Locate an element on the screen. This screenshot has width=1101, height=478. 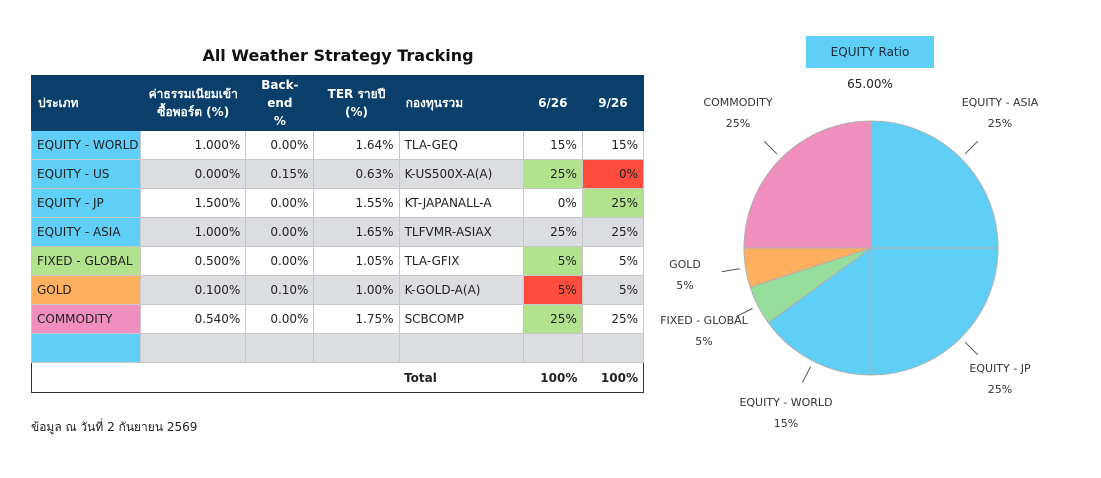
category-cell: EQUITY - JP is located at coordinates (86, 203).